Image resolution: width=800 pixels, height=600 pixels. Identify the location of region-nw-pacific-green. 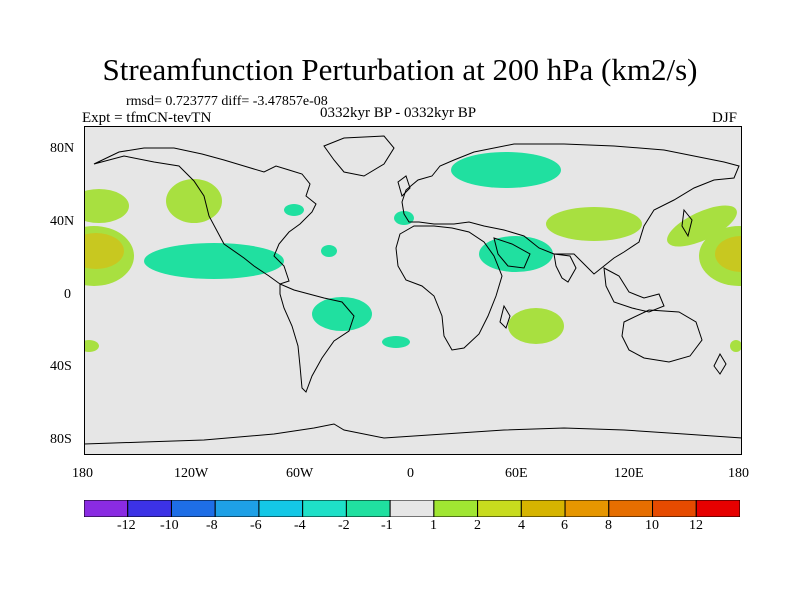
(702, 226).